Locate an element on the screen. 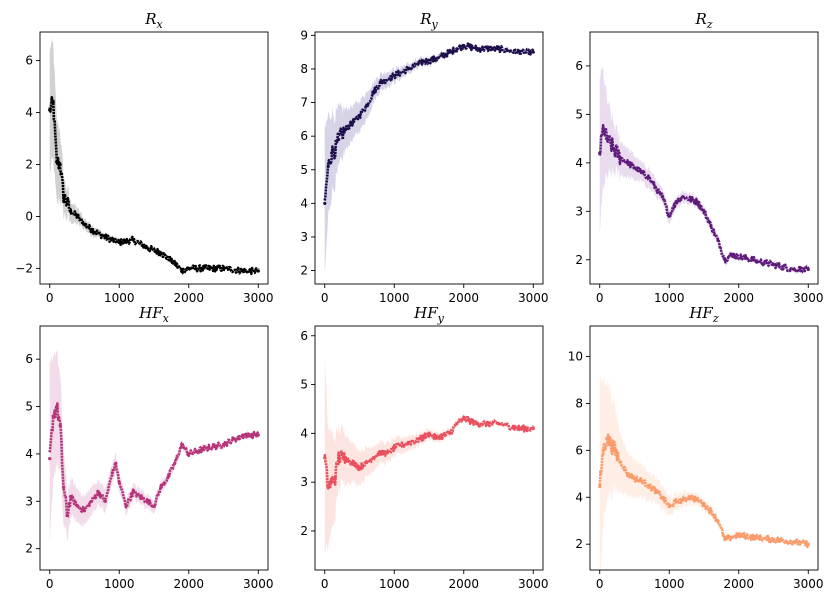  axes-frame is located at coordinates (154, 158).